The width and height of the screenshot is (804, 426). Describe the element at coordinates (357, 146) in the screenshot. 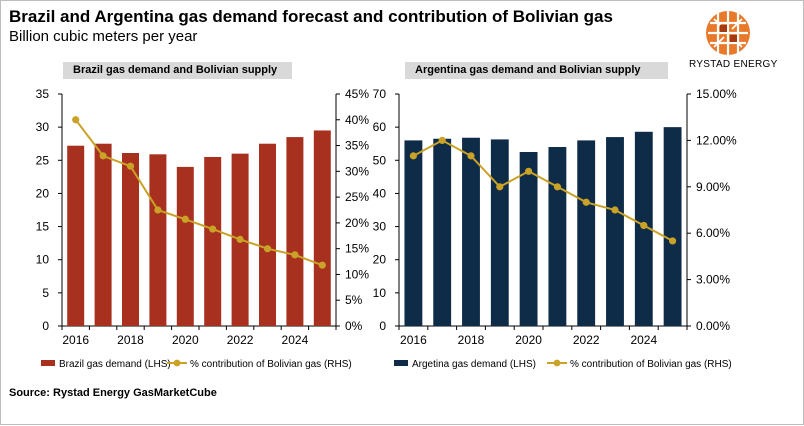

I see `right-y-tick-label: 35%` at that location.